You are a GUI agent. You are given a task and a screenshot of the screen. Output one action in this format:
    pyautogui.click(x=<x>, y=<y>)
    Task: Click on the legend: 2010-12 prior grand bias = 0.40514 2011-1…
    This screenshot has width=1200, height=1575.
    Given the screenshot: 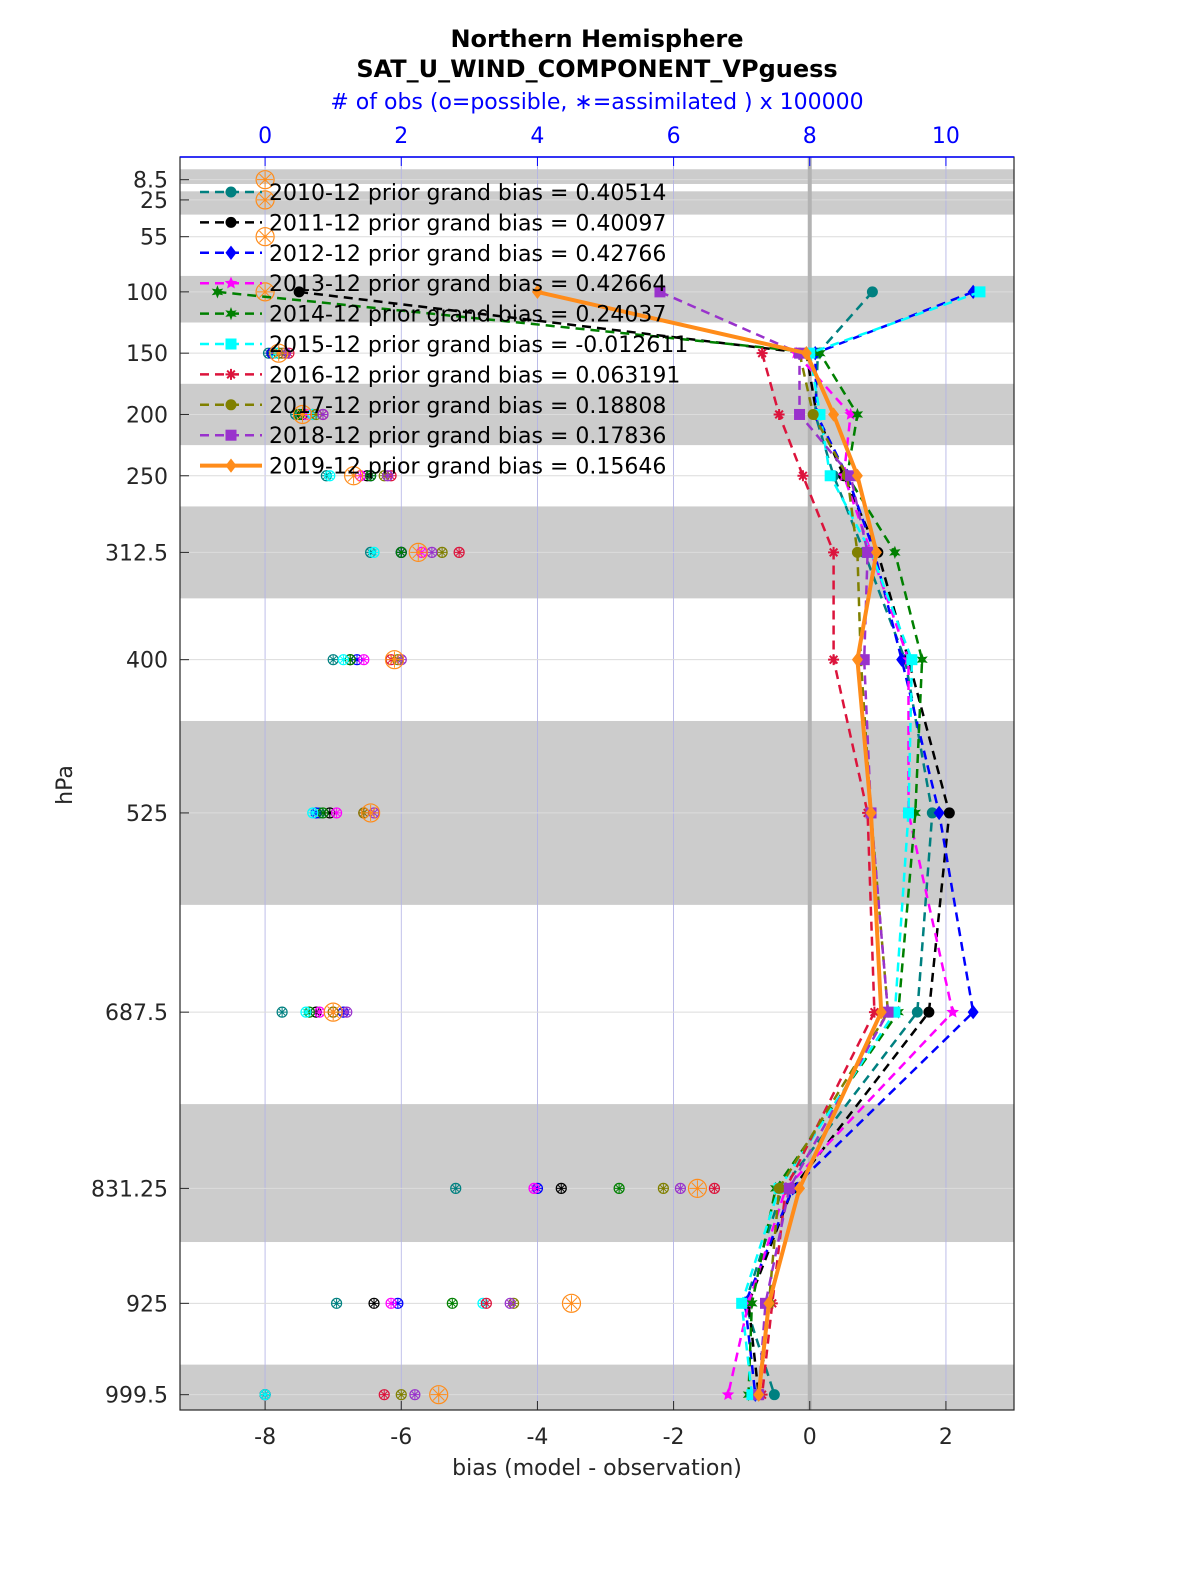 What is the action you would take?
    pyautogui.click(x=444, y=330)
    